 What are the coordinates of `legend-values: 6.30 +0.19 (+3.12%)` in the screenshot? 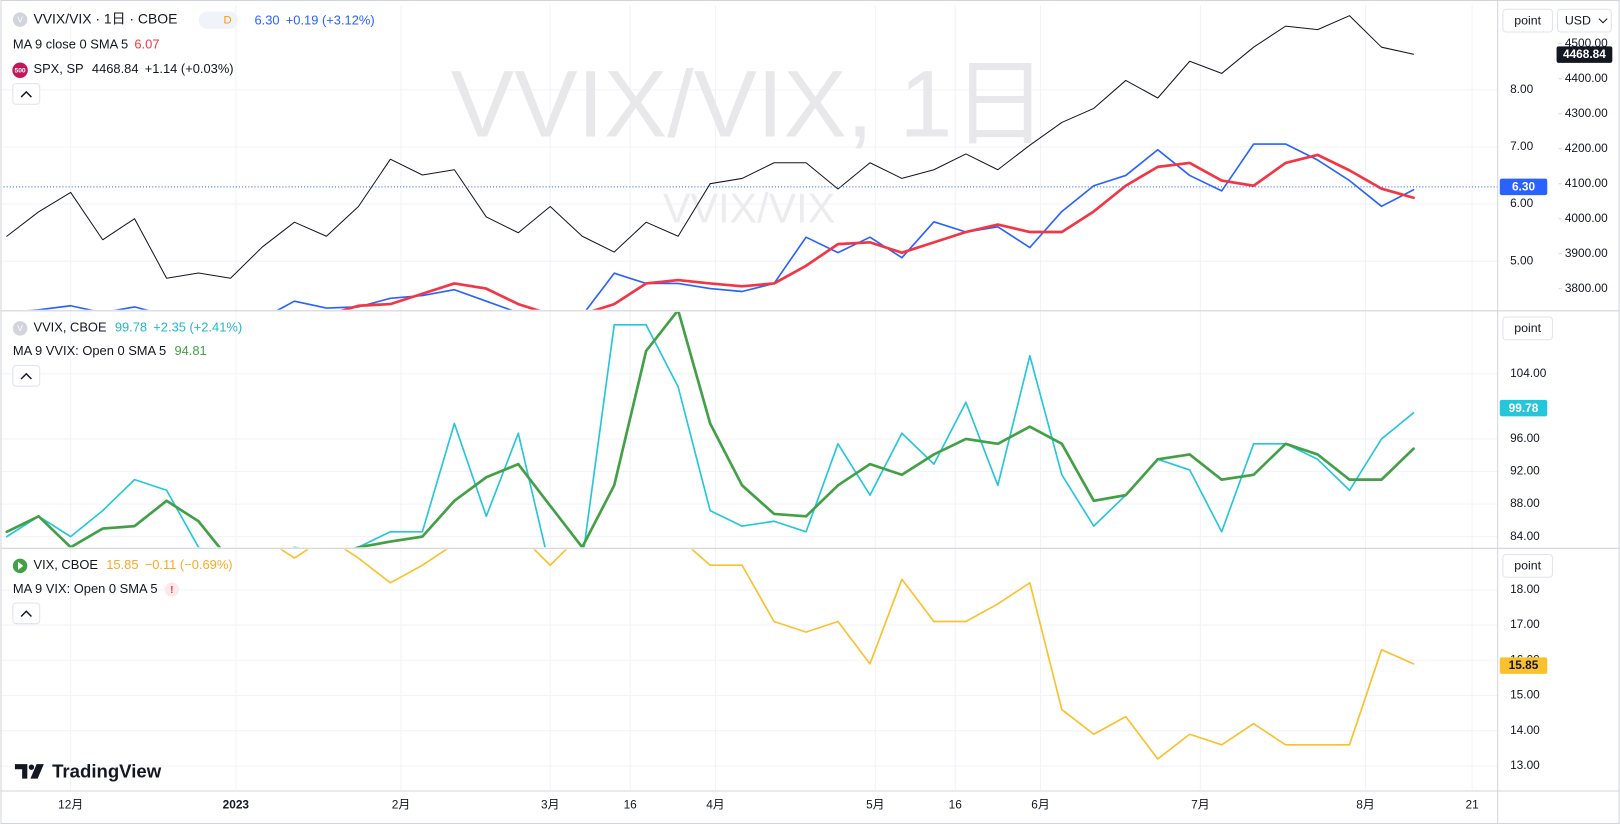 It's located at (314, 20).